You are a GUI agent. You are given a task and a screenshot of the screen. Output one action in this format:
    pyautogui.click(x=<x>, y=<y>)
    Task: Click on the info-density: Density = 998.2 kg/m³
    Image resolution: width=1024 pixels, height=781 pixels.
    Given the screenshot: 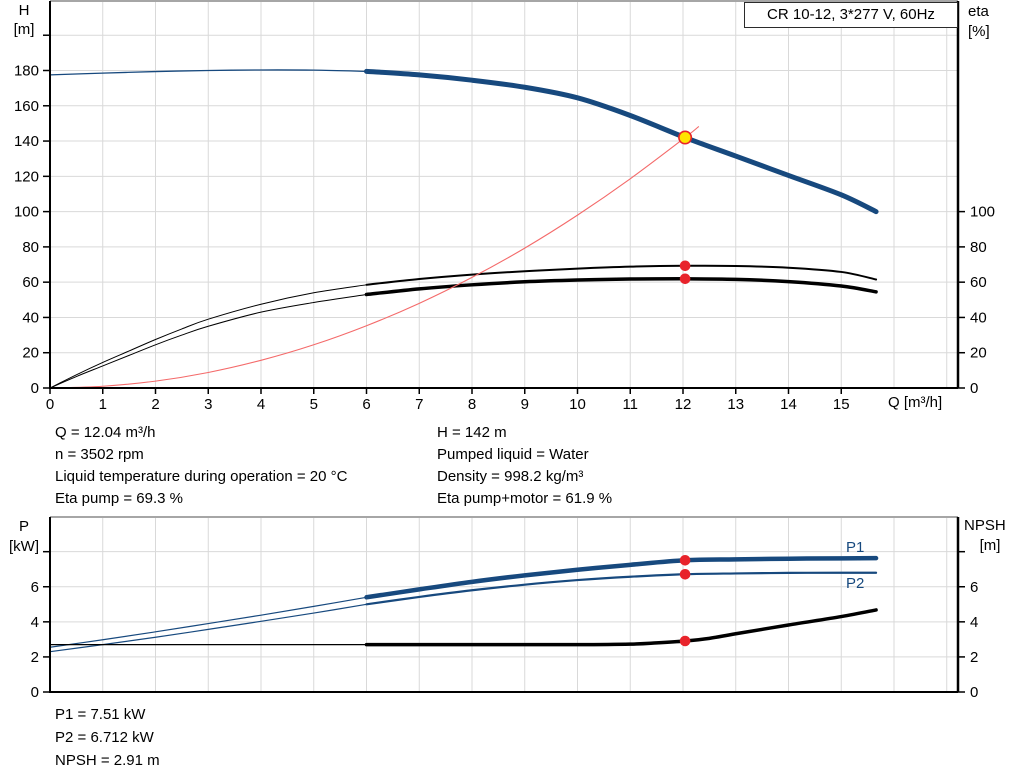 What is the action you would take?
    pyautogui.click(x=510, y=476)
    